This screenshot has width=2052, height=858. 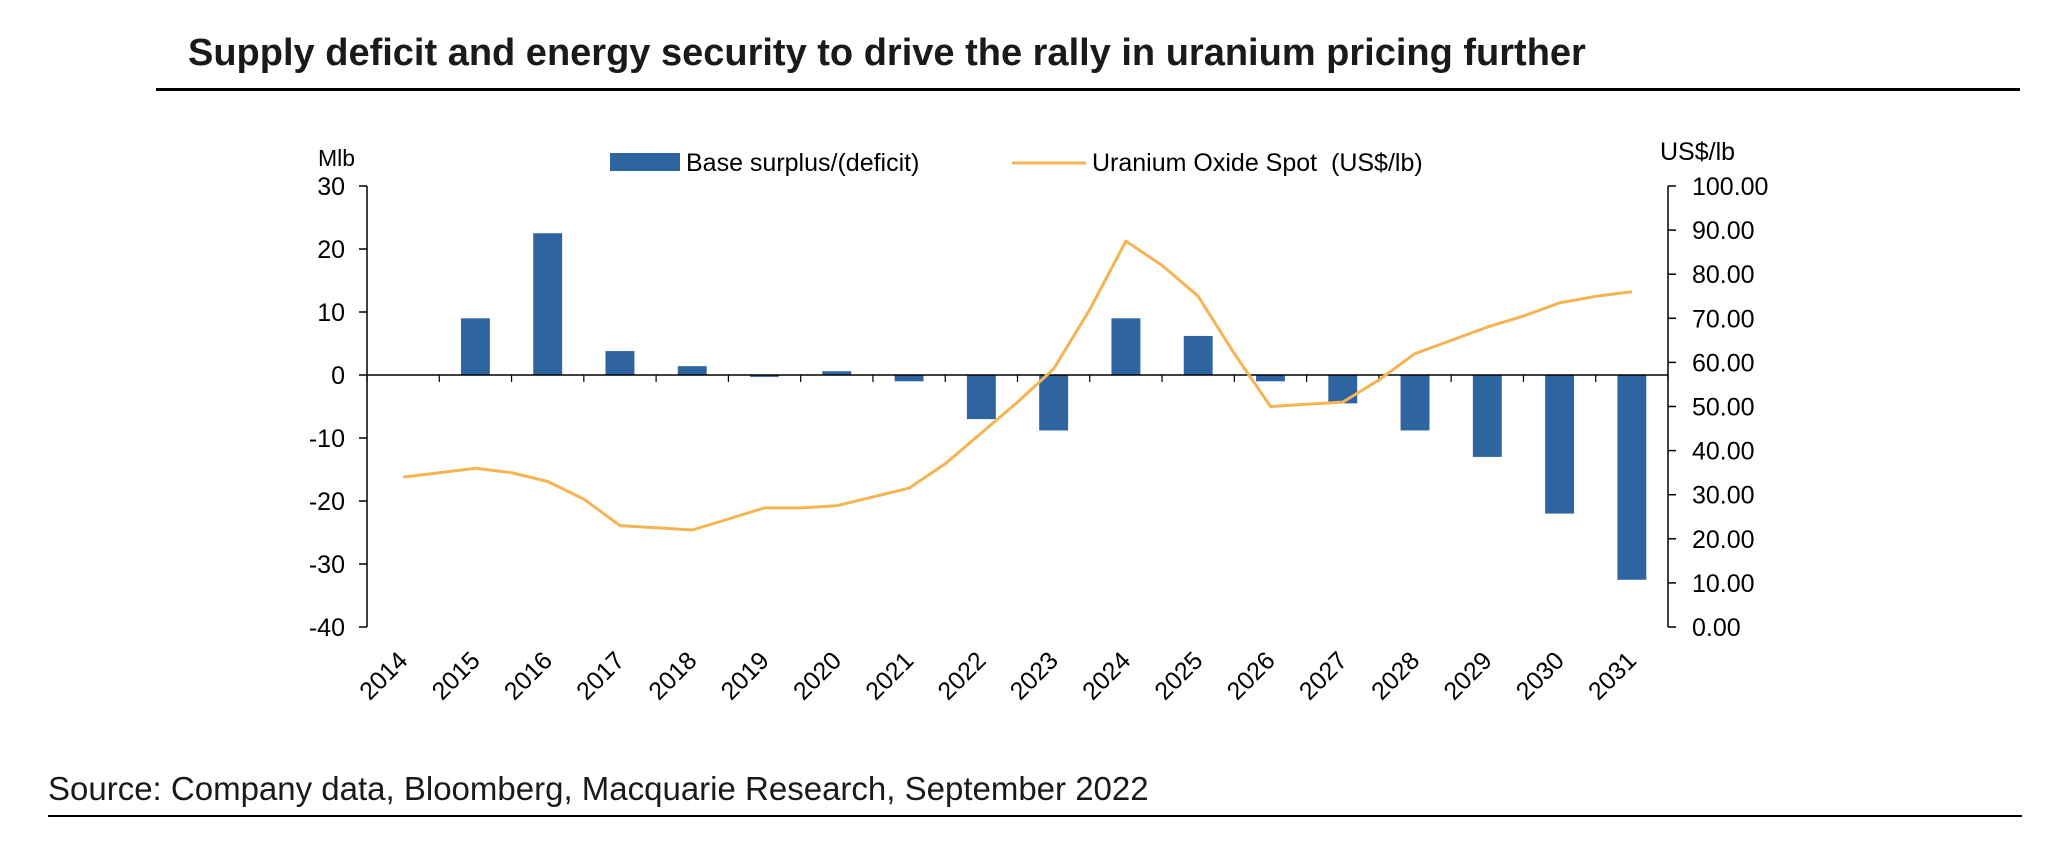 I want to click on left-axis-tick-label: 10, so click(x=331, y=313).